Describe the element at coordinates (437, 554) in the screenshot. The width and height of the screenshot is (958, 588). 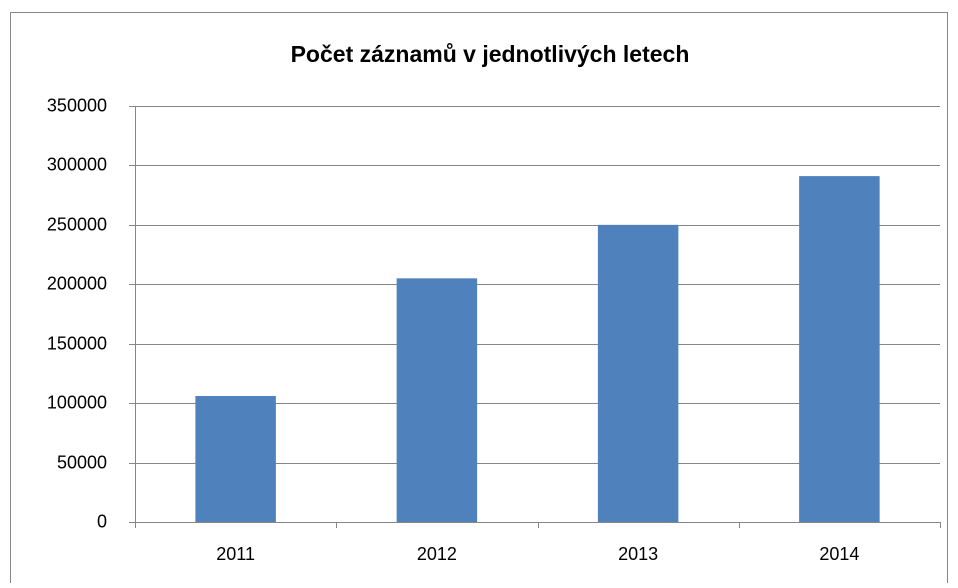
I see `x-tick-label: 2012` at that location.